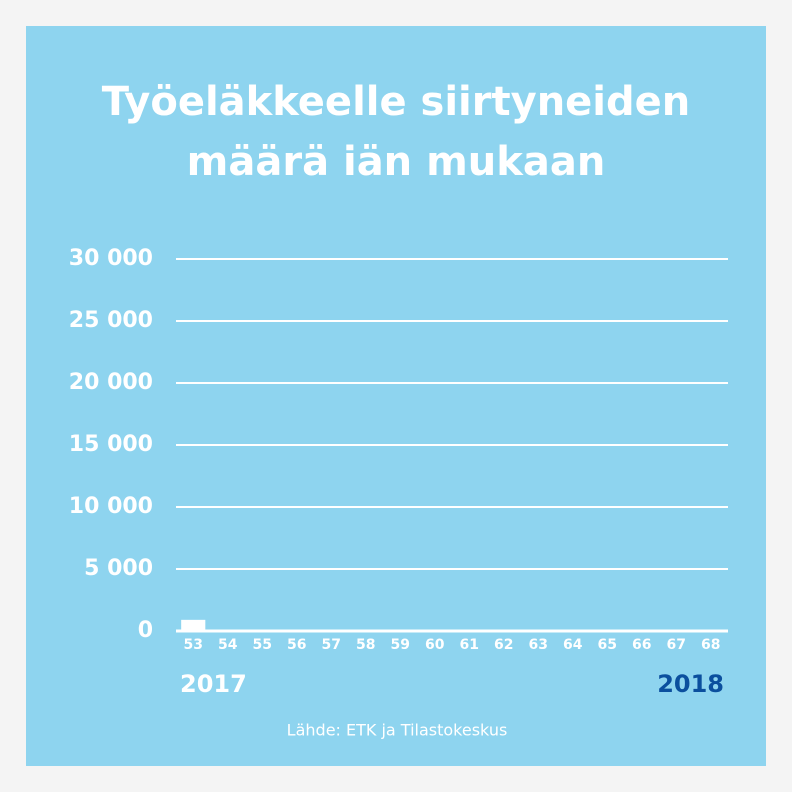 Image resolution: width=792 pixels, height=792 pixels. I want to click on x-tick-label: 58, so click(365, 645).